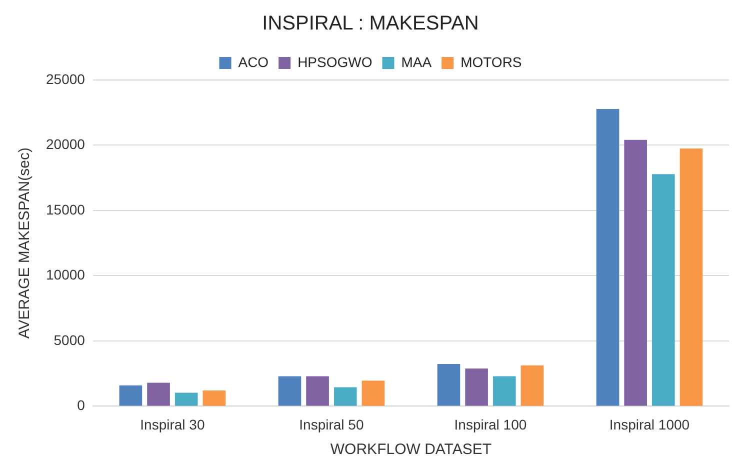 The width and height of the screenshot is (751, 475). Describe the element at coordinates (66, 144) in the screenshot. I see `y-tick-label: 20000` at that location.